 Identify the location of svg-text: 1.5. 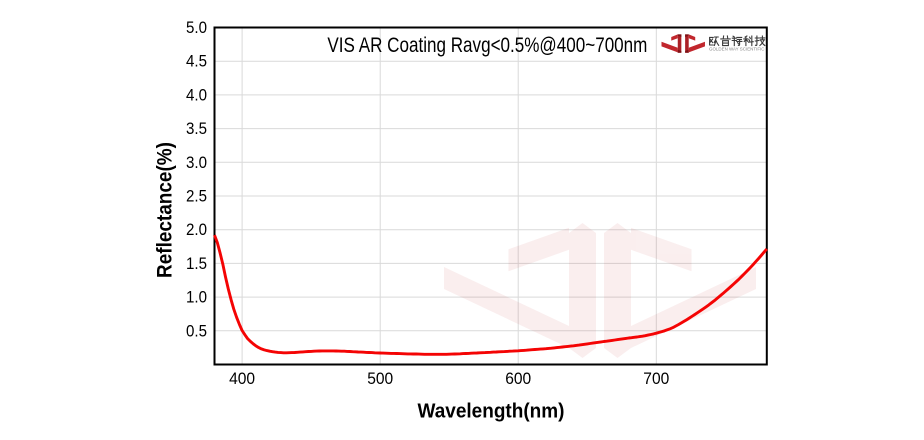
(196, 264).